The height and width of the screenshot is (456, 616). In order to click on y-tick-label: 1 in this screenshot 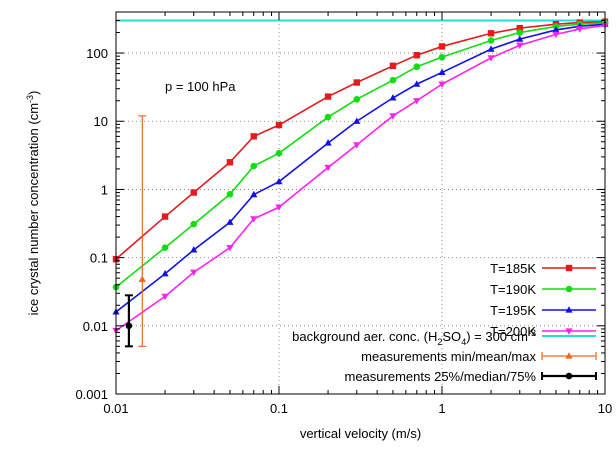, I will do `click(104, 189)`.